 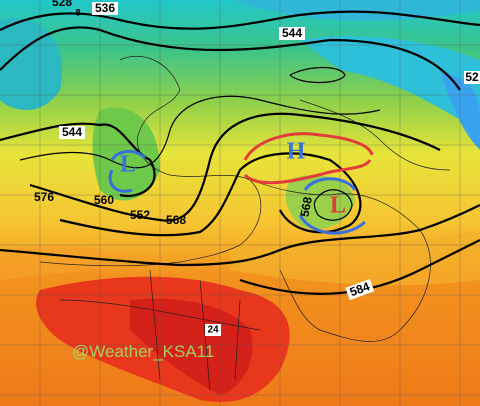 What do you see at coordinates (105, 8) in the screenshot?
I see `contour-label: 536` at bounding box center [105, 8].